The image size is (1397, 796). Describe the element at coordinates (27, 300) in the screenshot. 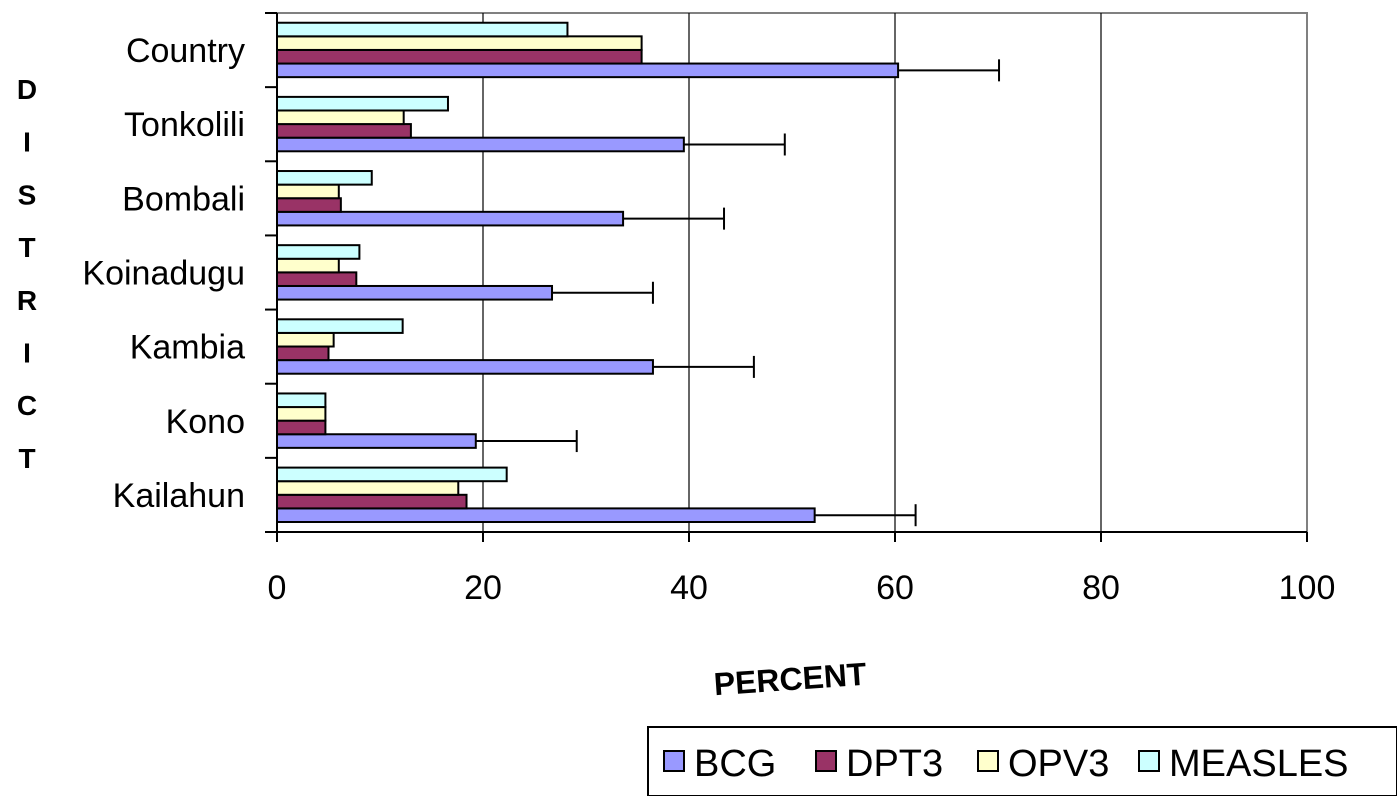

I see `y-axis-title-letter: R` at that location.